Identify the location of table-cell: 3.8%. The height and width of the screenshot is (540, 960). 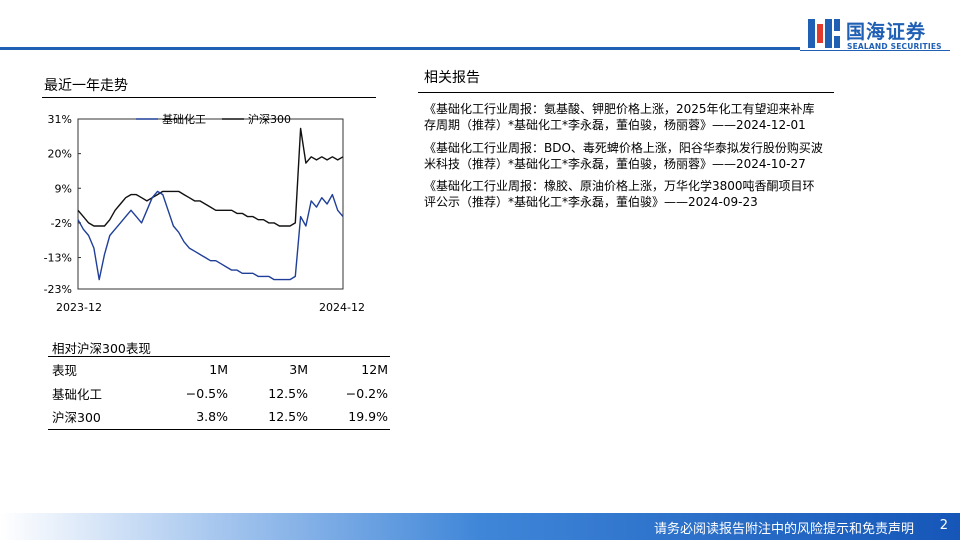
(188, 417).